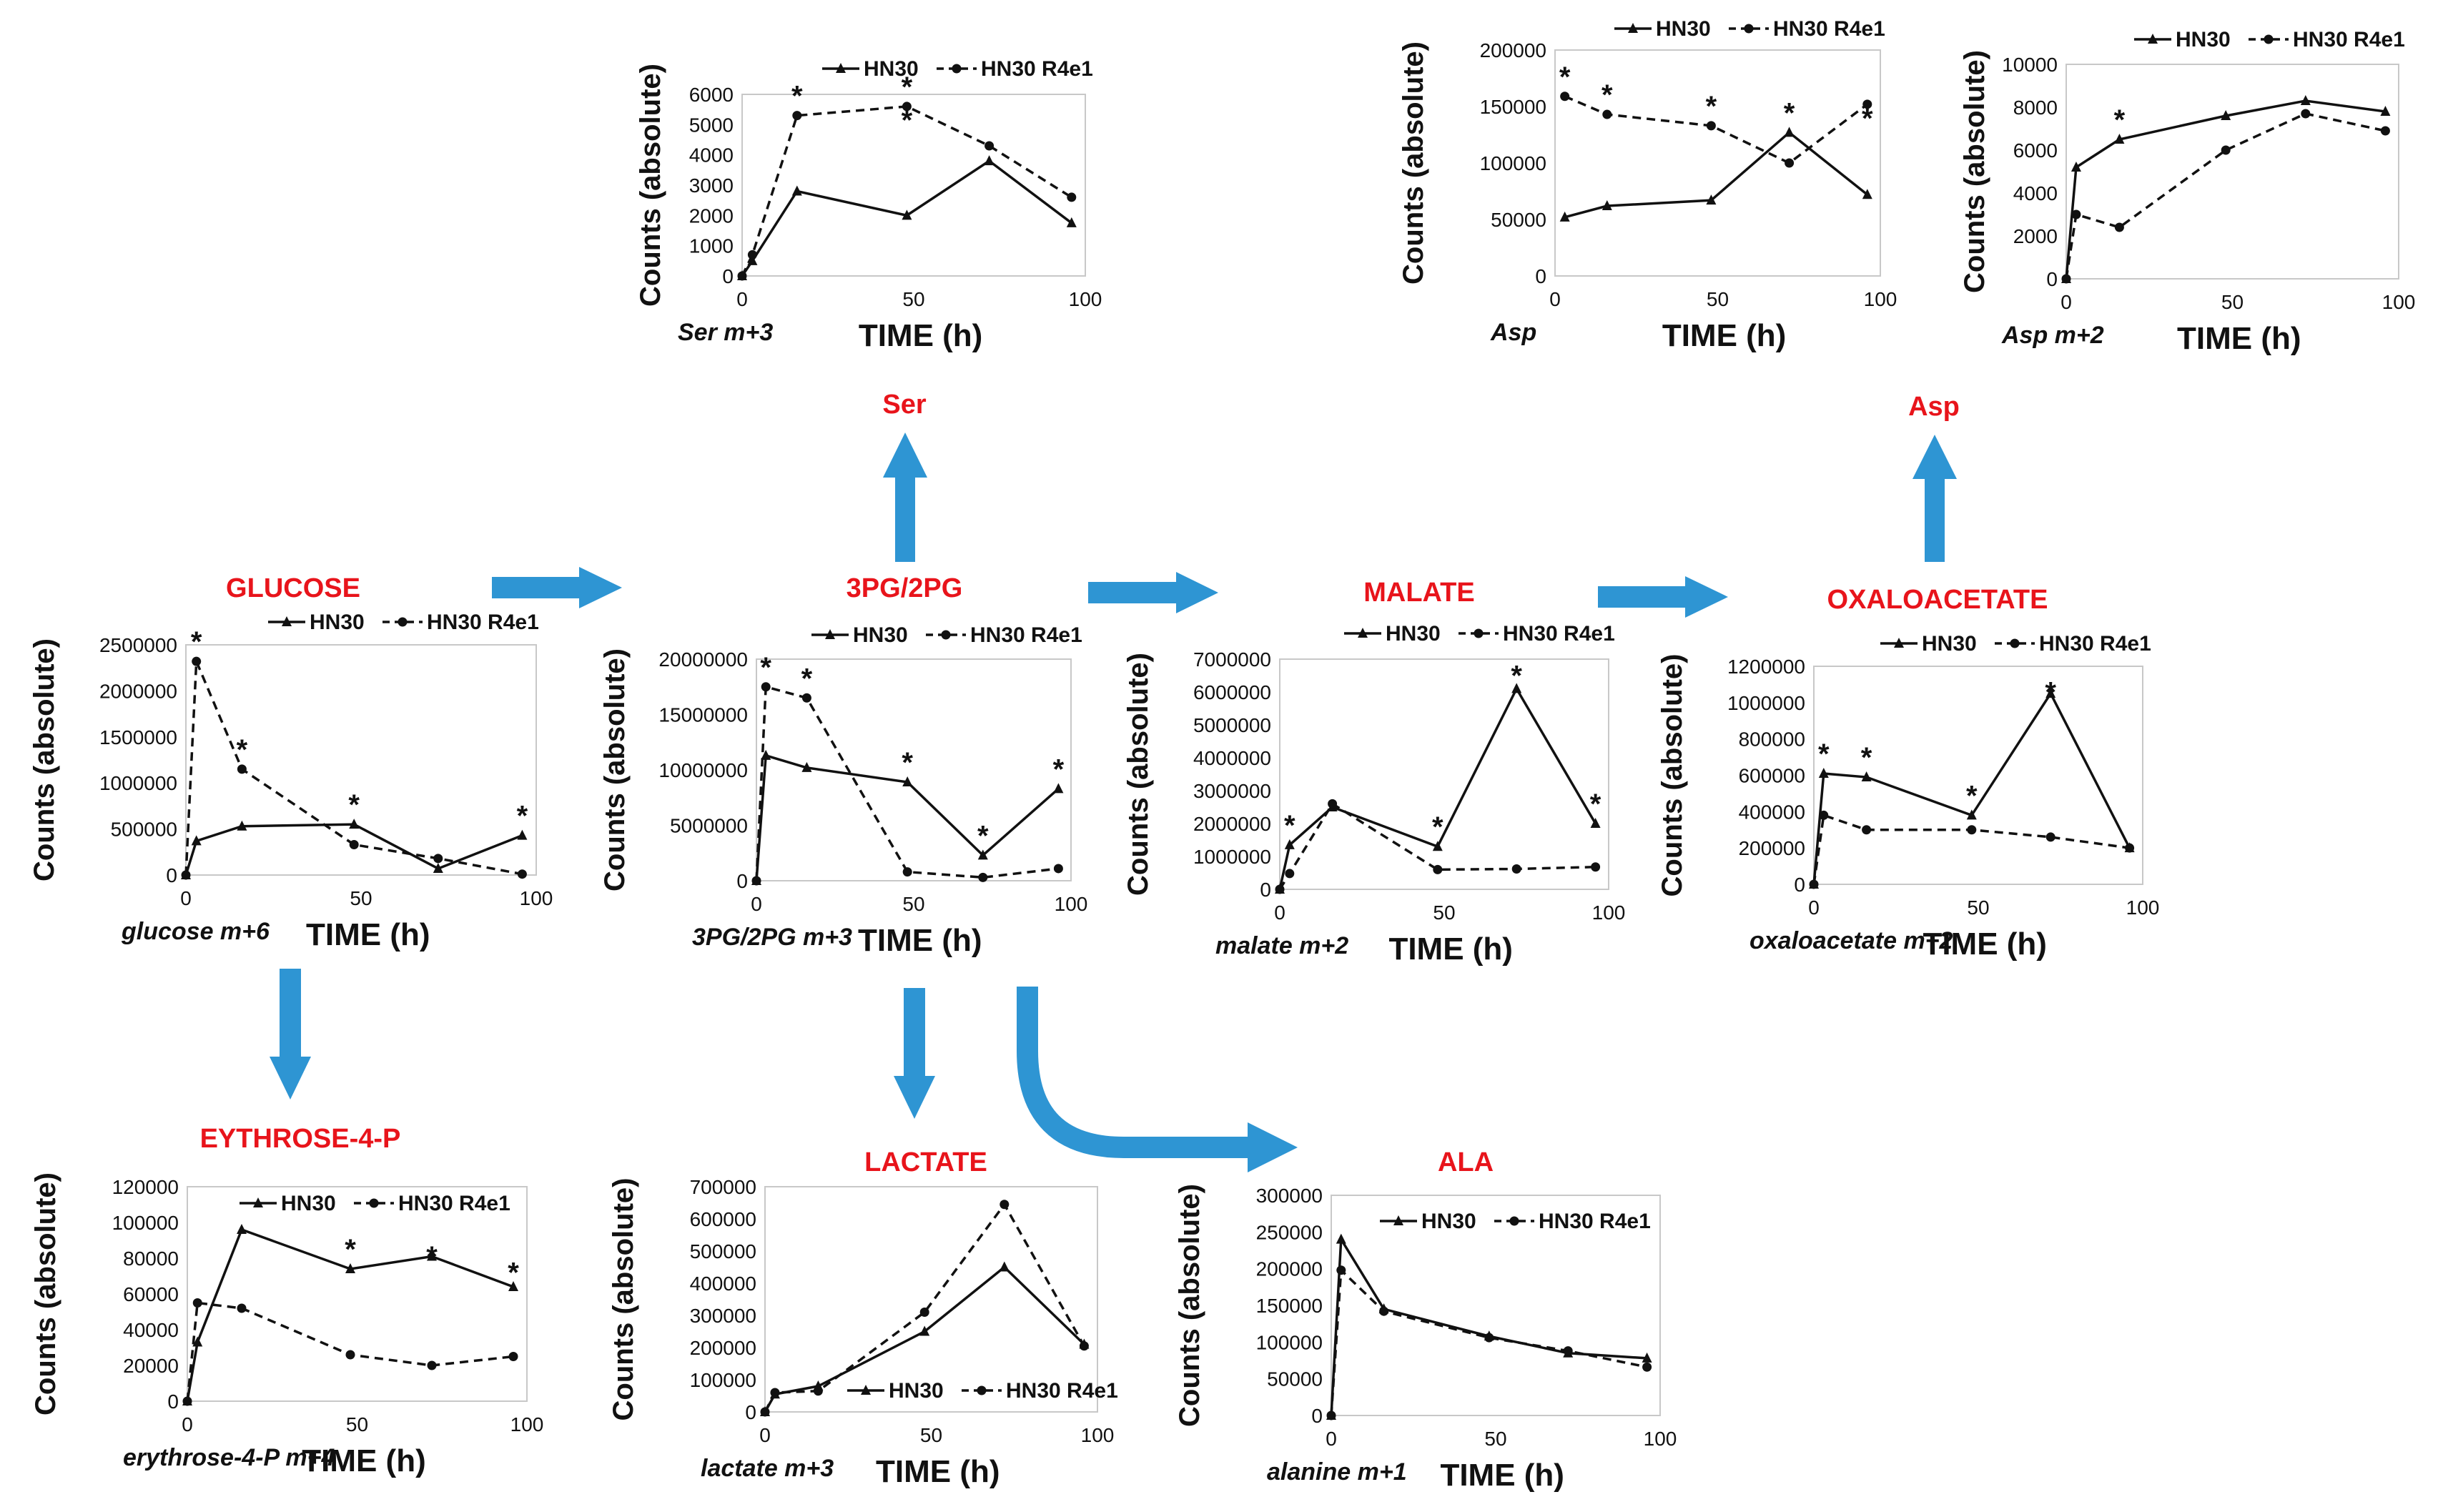  I want to click on asp2-chart-point-hn30-r4e1, so click(2385, 131).